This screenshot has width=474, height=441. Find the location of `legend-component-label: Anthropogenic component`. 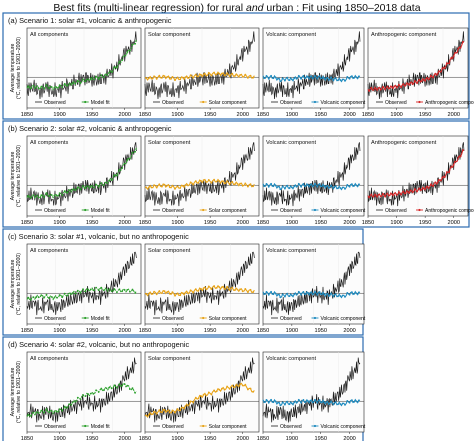

legend-component-label: Anthropogenic component is located at coordinates (449, 103).